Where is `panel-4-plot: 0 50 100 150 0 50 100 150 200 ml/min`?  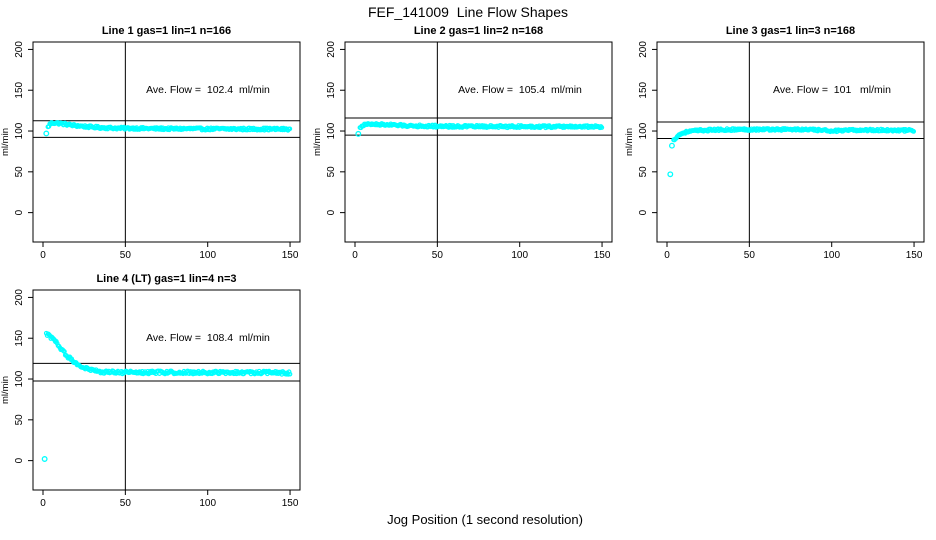 panel-4-plot: 0 50 100 150 0 50 100 150 200 ml/min is located at coordinates (150, 399).